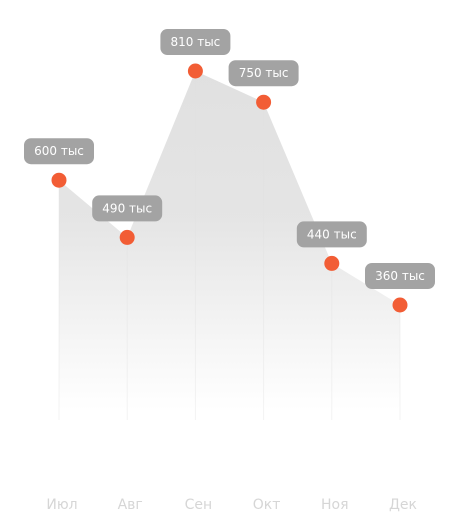 The image size is (465, 530). Describe the element at coordinates (332, 263) in the screenshot. I see `data-point-Ноя` at that location.